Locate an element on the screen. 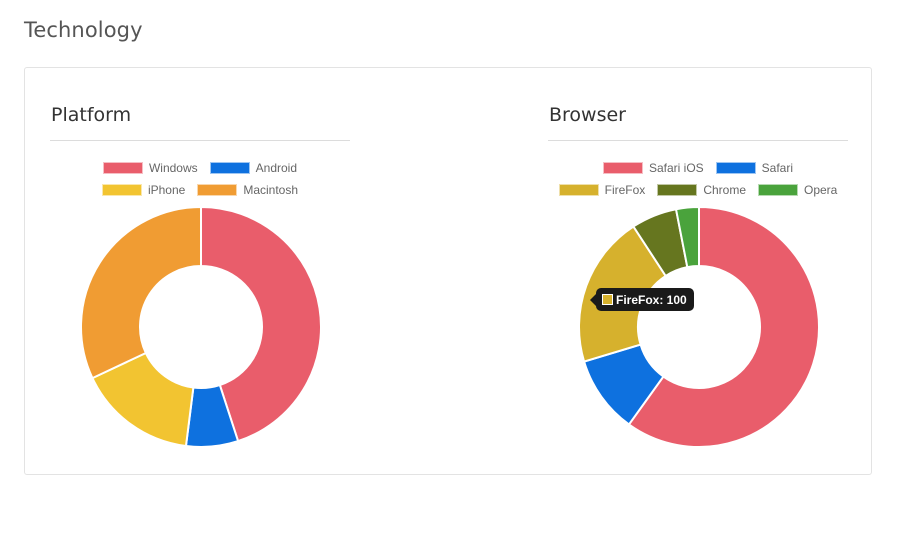 The height and width of the screenshot is (537, 898). legend-label-iphone: iPhone is located at coordinates (166, 190).